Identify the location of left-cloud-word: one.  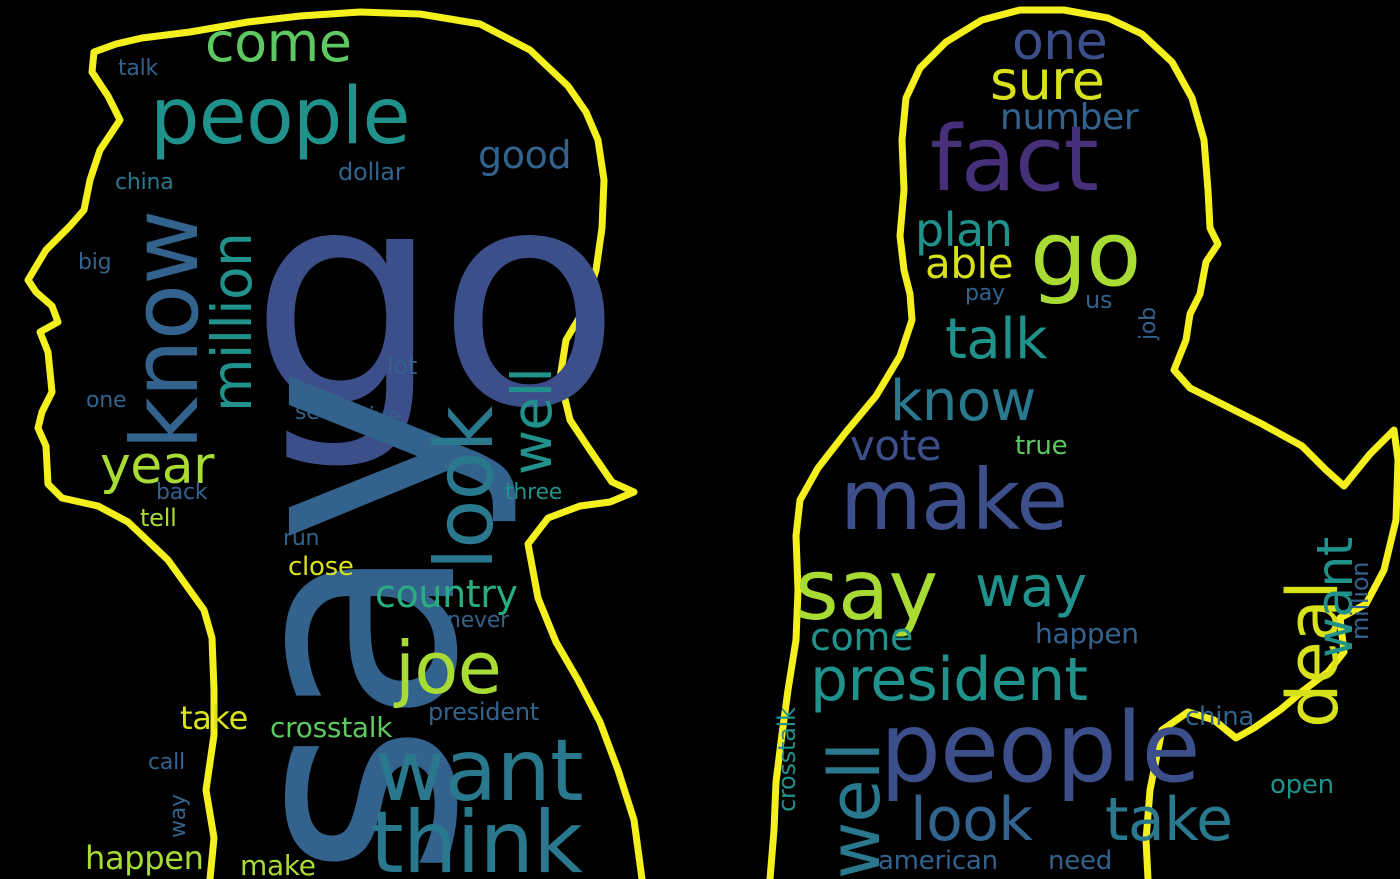
(106, 400).